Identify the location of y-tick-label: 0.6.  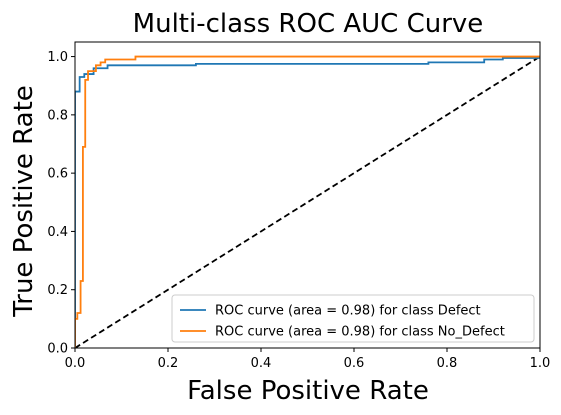
(57, 174).